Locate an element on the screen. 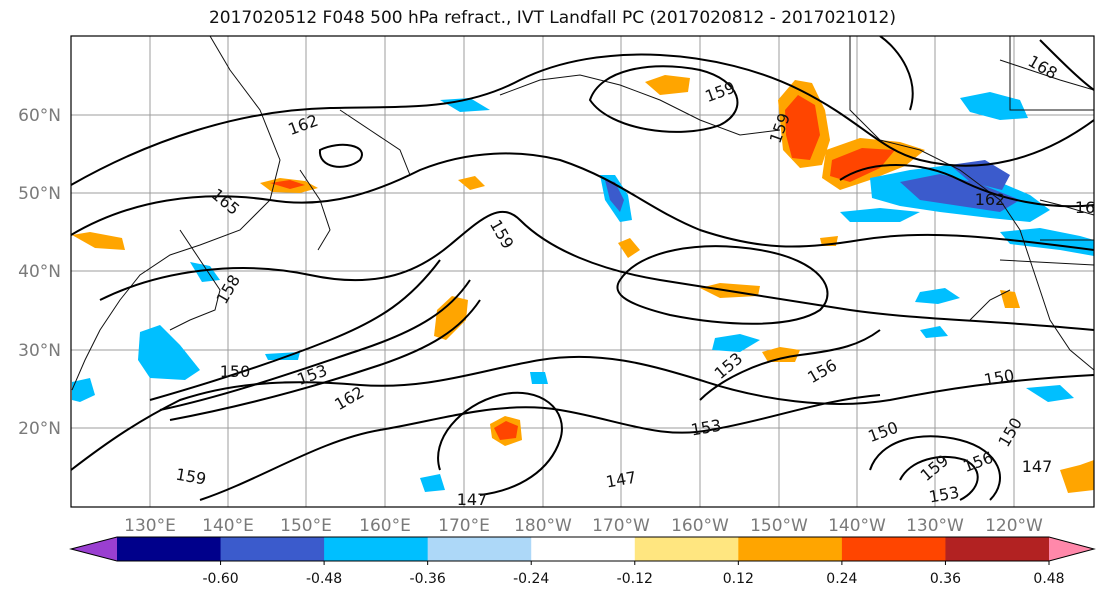 The image size is (1105, 601). colorbar-tick-label: 0.36 is located at coordinates (945, 579).